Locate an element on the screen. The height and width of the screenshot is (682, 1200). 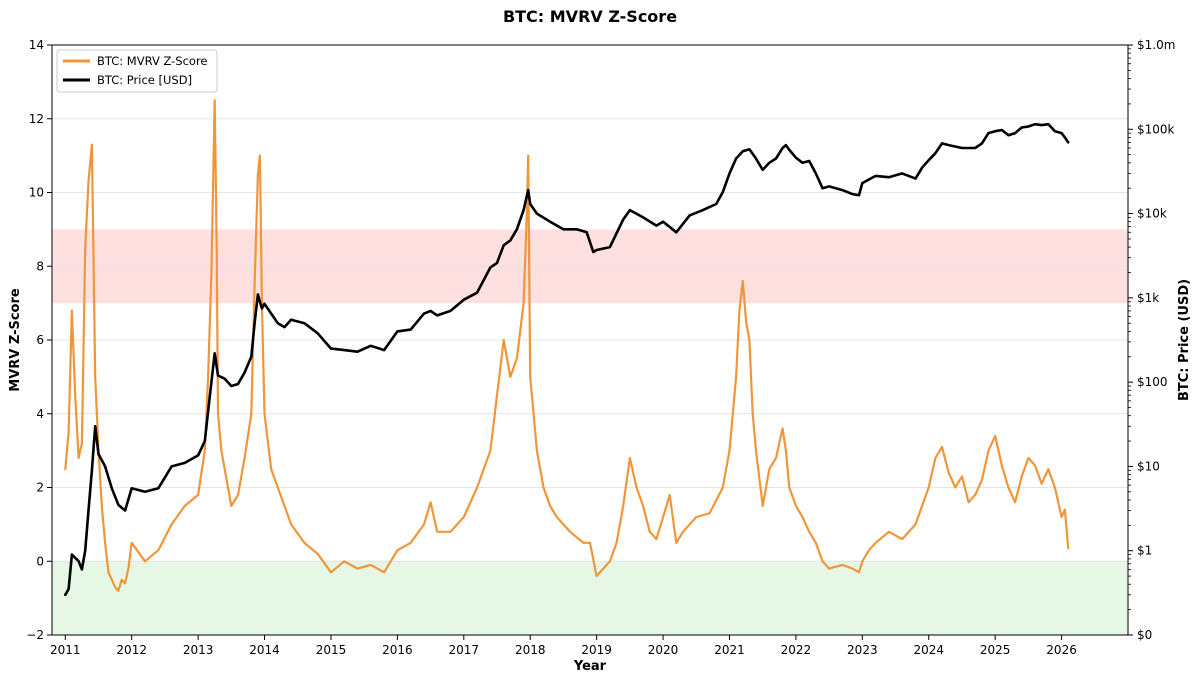
y-tick-label: 0 is located at coordinates (40, 561).